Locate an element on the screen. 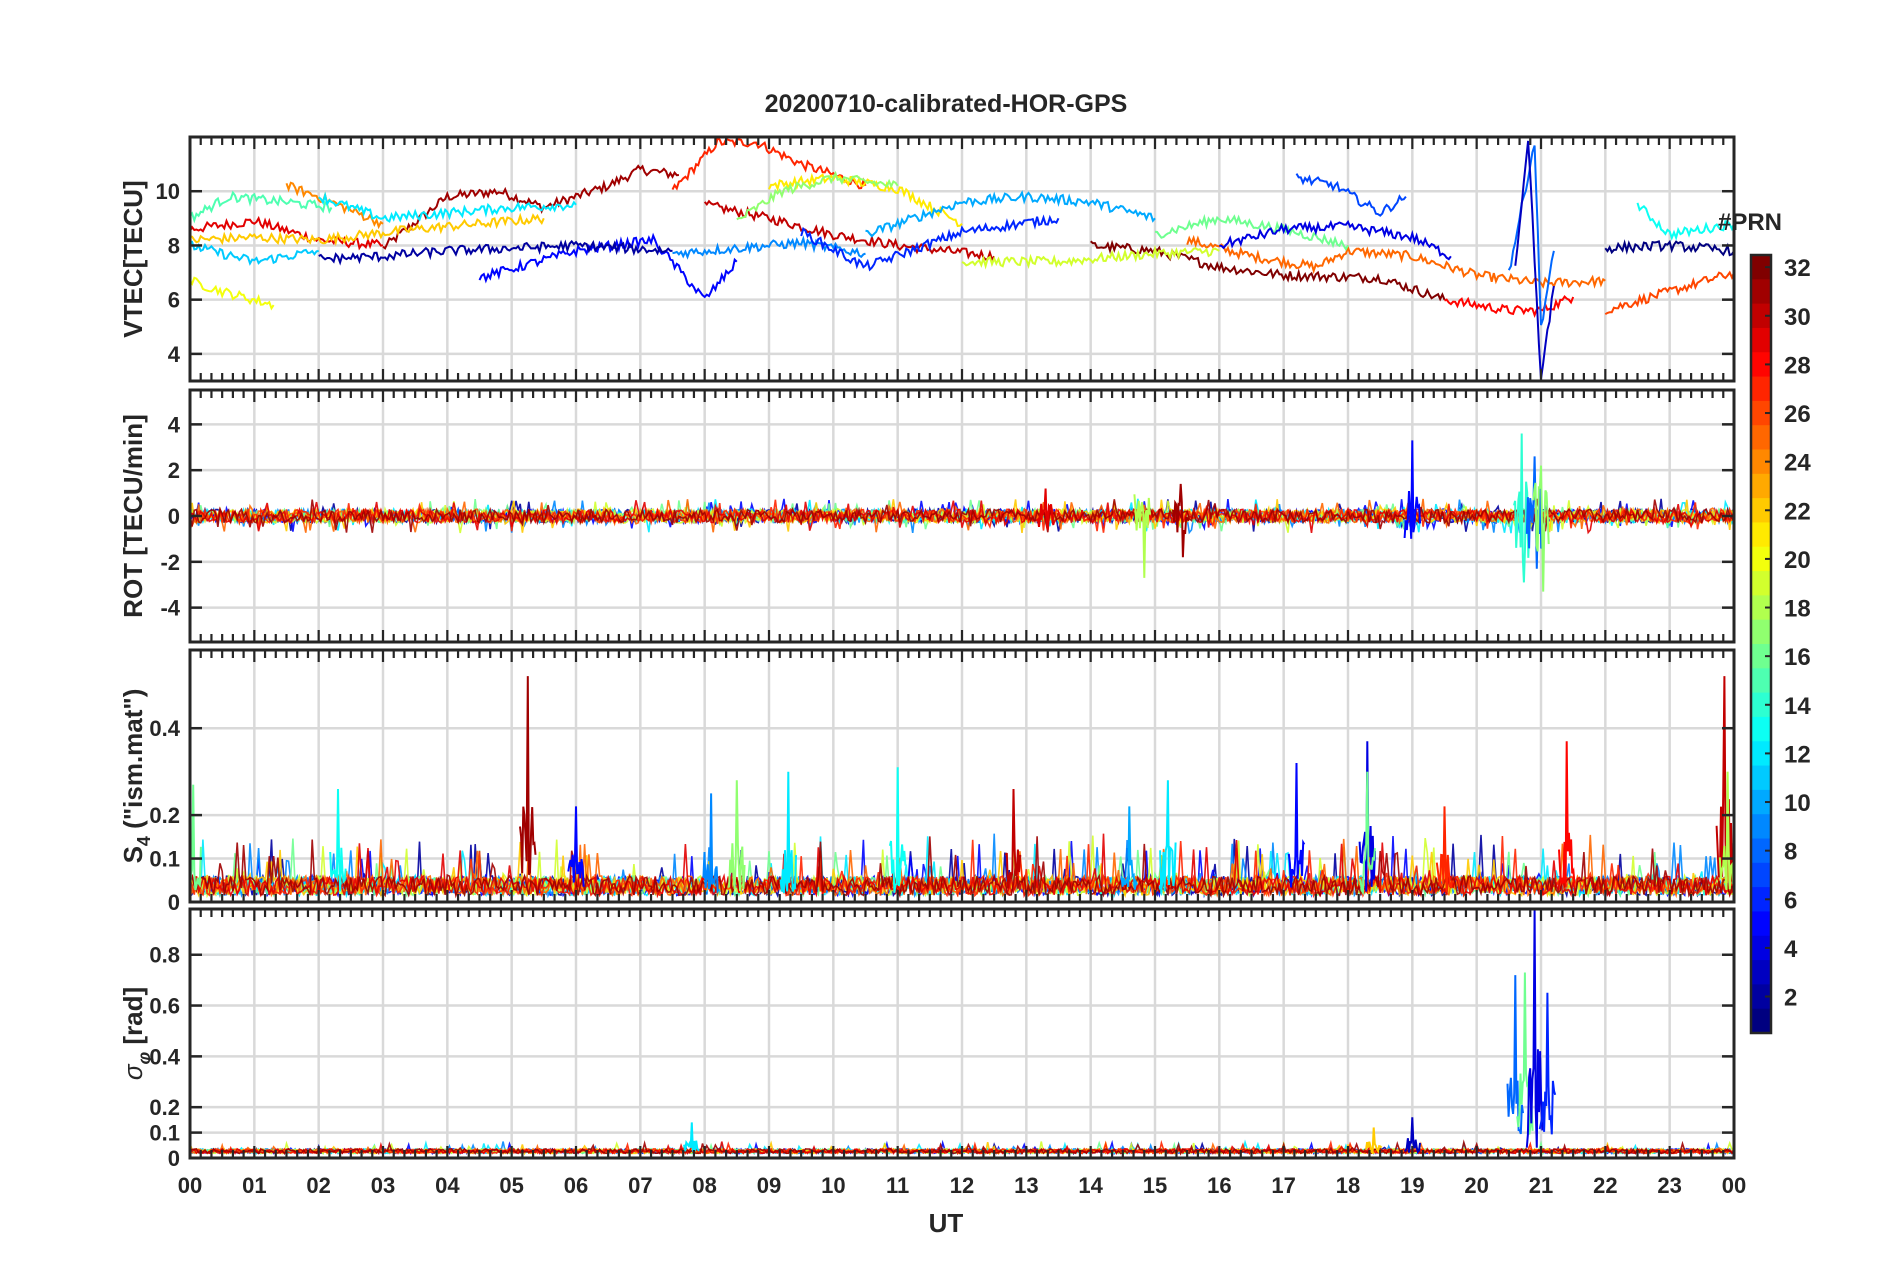 The height and width of the screenshot is (1272, 1902). colorbar-title: #PRN is located at coordinates (1750, 222).